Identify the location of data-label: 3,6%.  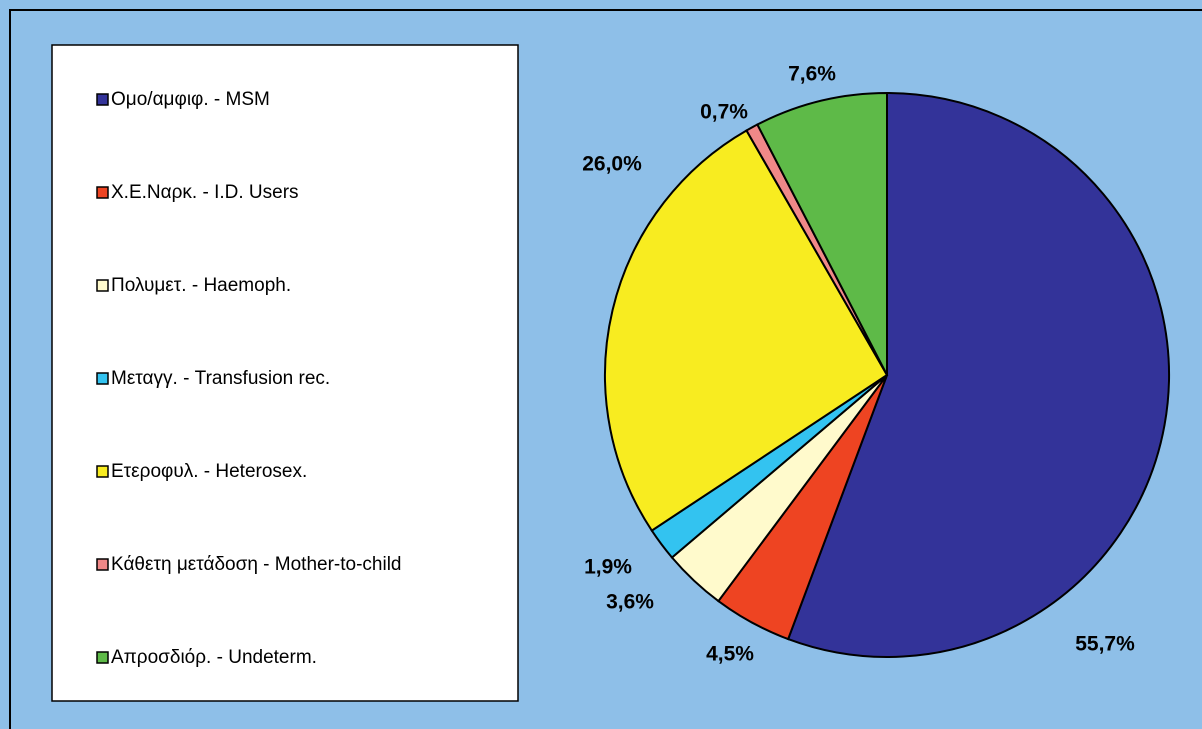
(630, 602).